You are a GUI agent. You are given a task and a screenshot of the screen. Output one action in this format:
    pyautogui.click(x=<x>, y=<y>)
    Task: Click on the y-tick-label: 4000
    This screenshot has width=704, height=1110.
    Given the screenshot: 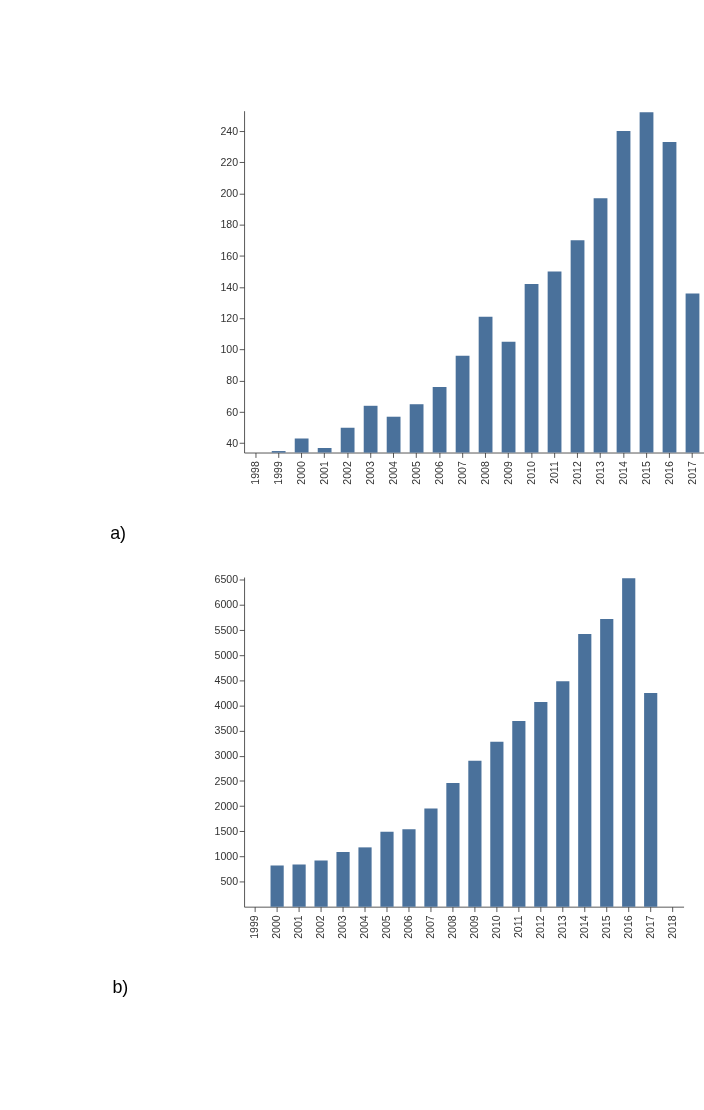 What is the action you would take?
    pyautogui.click(x=226, y=705)
    